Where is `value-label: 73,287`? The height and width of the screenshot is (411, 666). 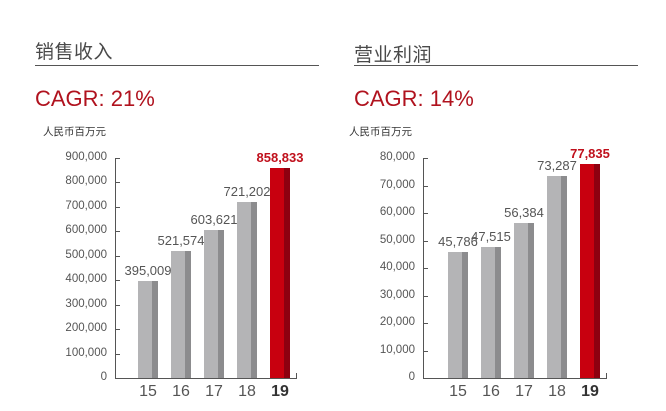 value-label: 73,287 is located at coordinates (557, 166).